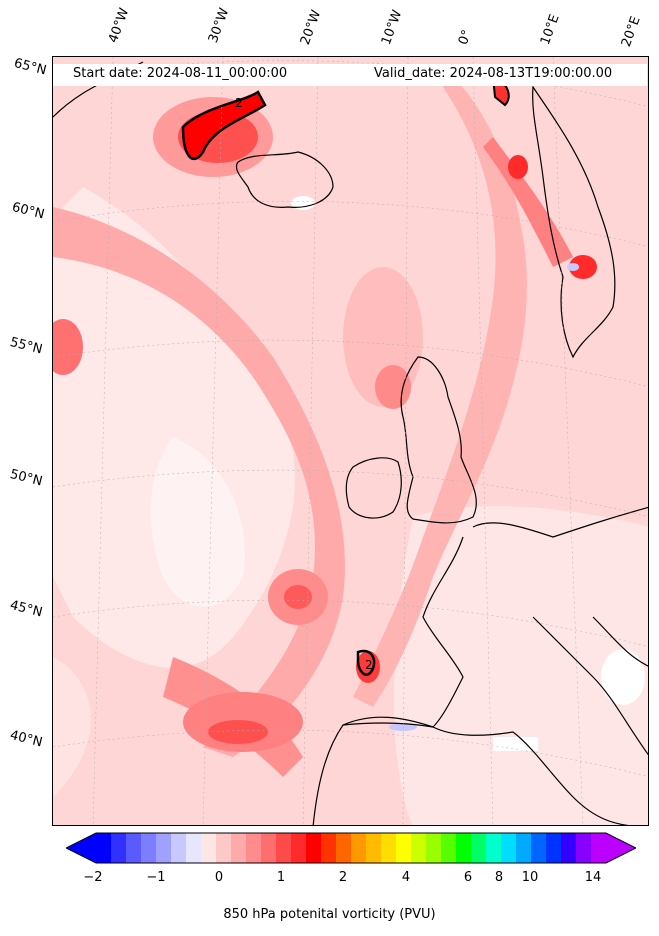  What do you see at coordinates (26, 739) in the screenshot?
I see `lat-label: 40°N` at bounding box center [26, 739].